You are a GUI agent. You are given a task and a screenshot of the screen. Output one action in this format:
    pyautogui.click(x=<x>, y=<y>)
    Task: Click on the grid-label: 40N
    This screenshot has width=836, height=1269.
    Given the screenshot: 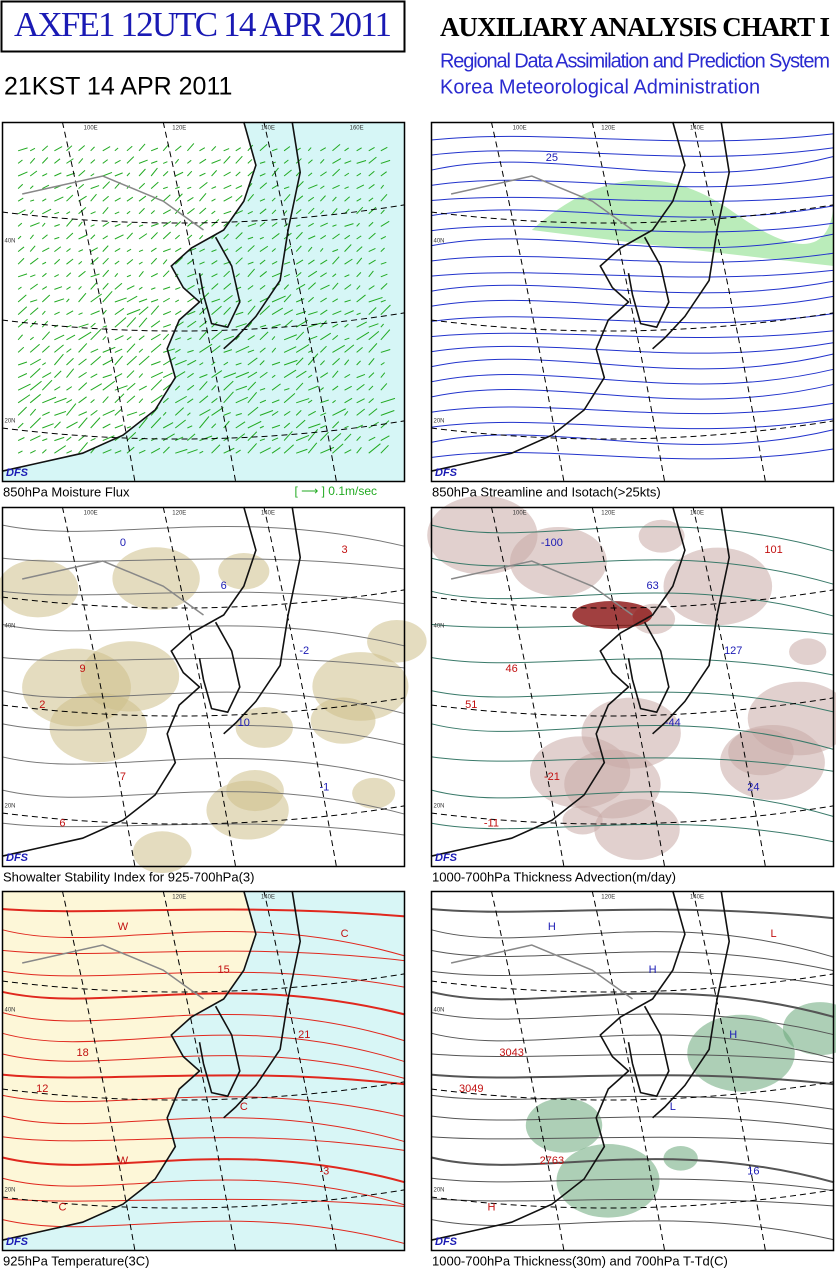 What is the action you would take?
    pyautogui.click(x=438, y=1010)
    